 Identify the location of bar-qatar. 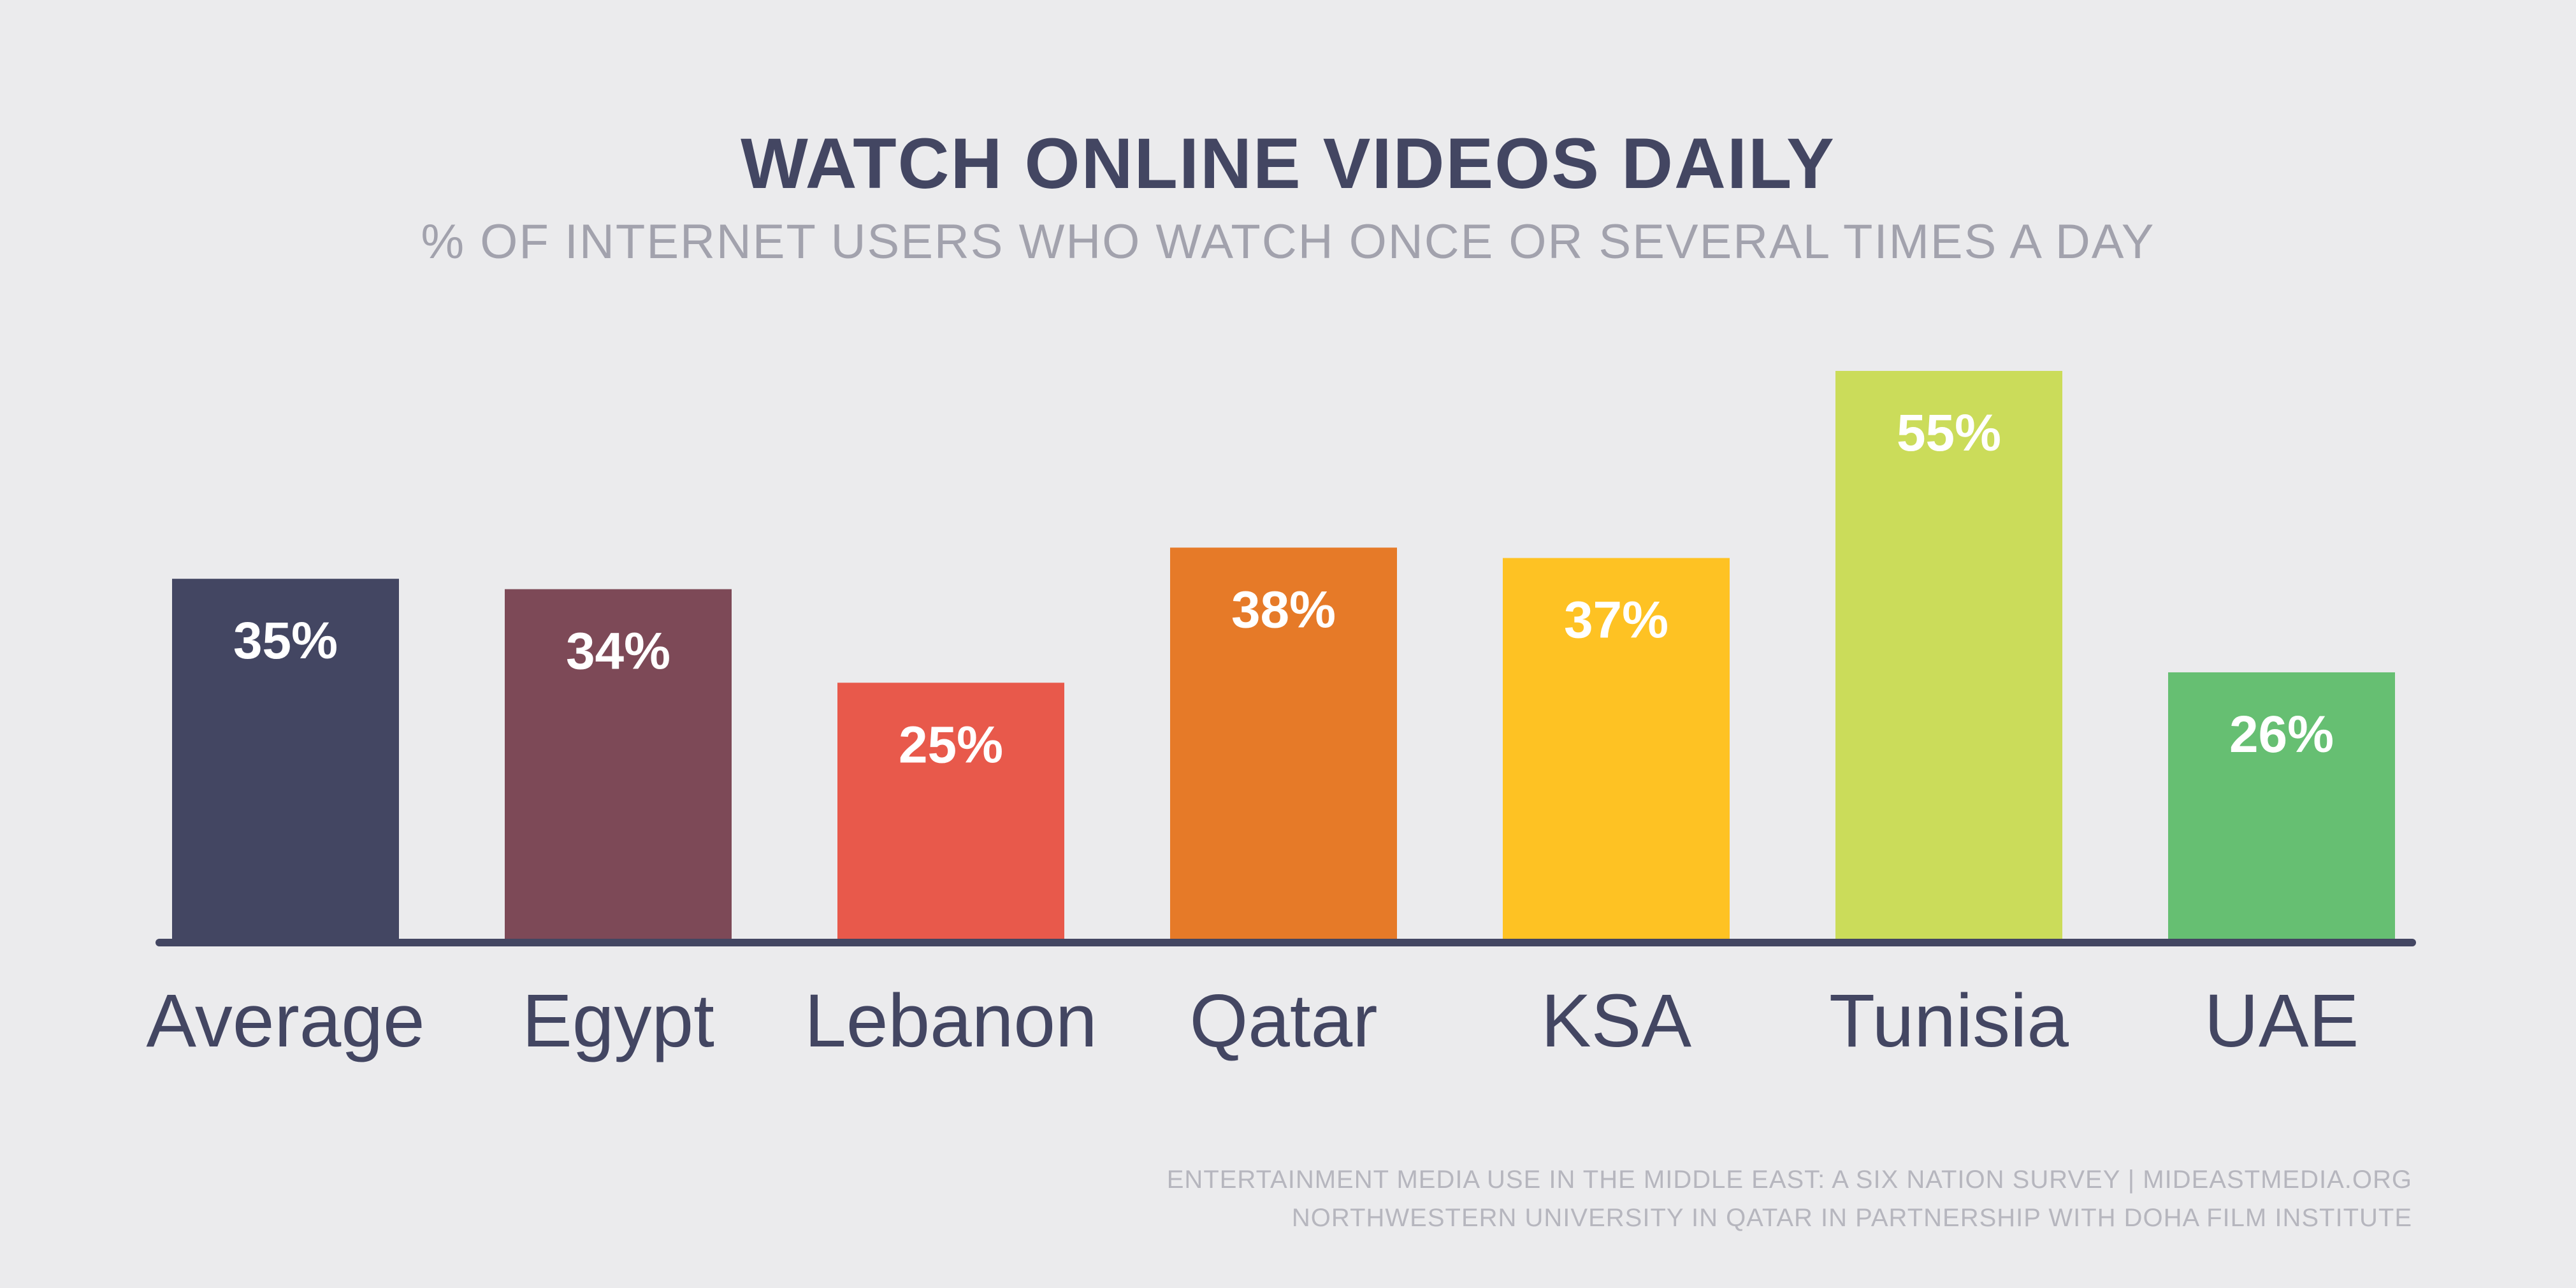
(1283, 745).